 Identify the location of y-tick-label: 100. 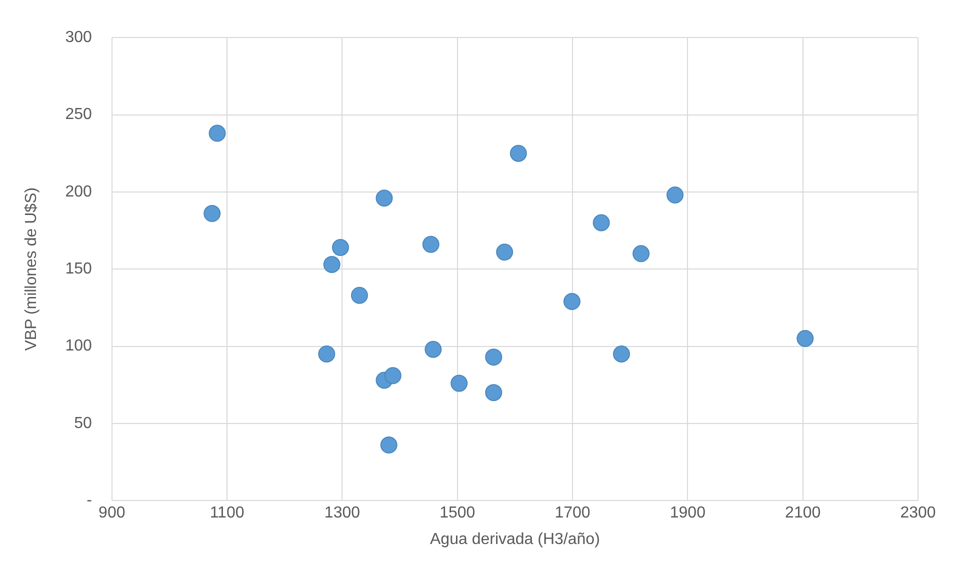
(78, 346).